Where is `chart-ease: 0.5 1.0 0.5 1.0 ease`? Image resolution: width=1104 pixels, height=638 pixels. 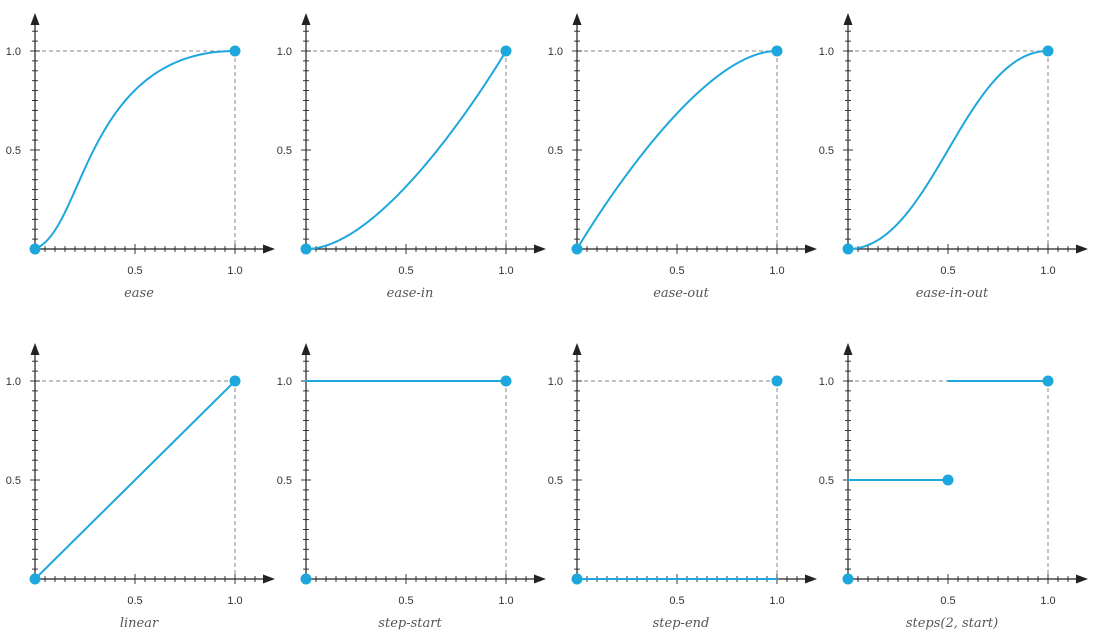 chart-ease: 0.5 1.0 0.5 1.0 ease is located at coordinates (140, 157).